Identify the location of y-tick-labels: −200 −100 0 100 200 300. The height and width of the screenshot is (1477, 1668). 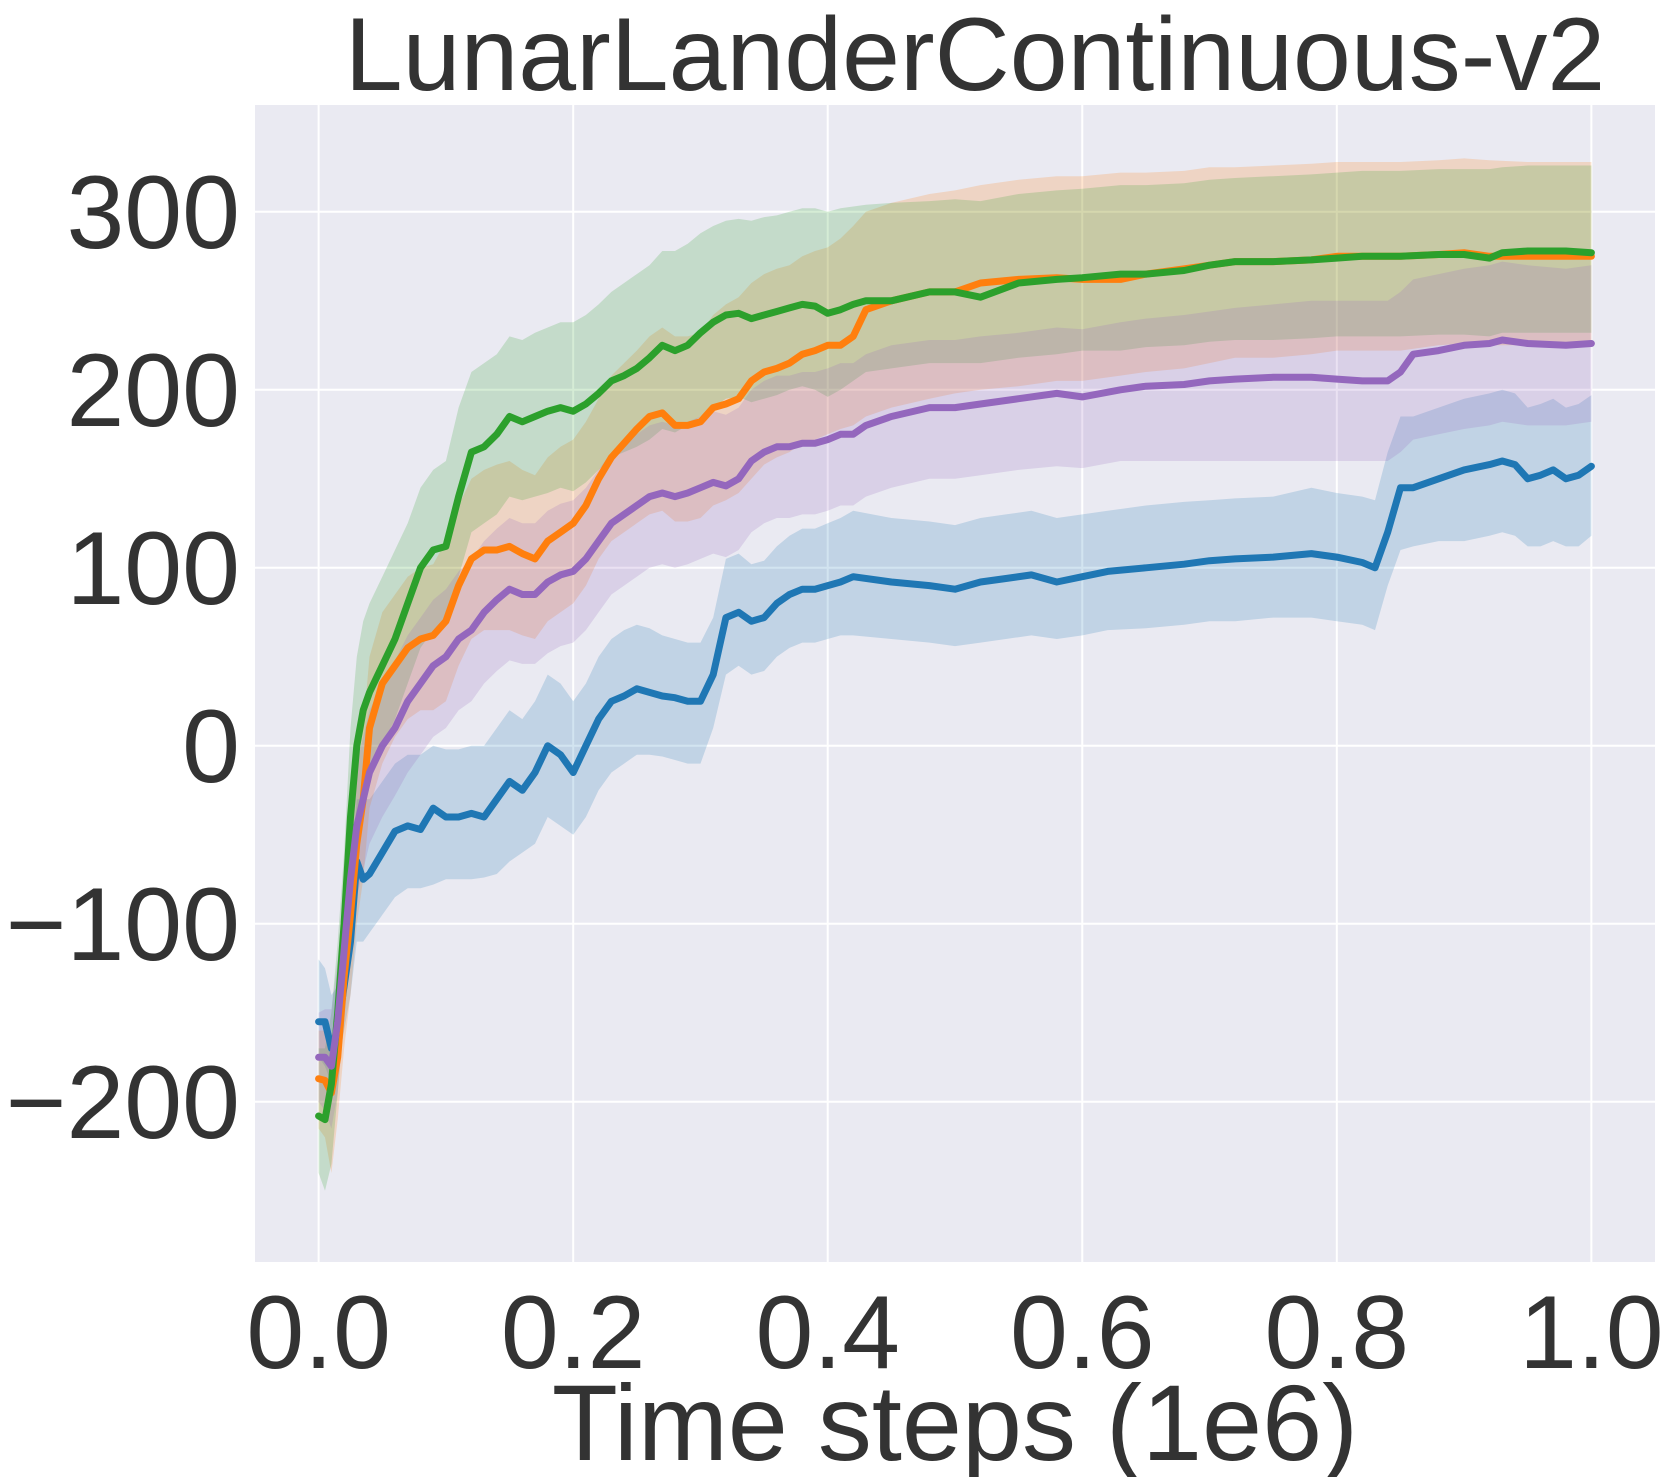
(123, 658).